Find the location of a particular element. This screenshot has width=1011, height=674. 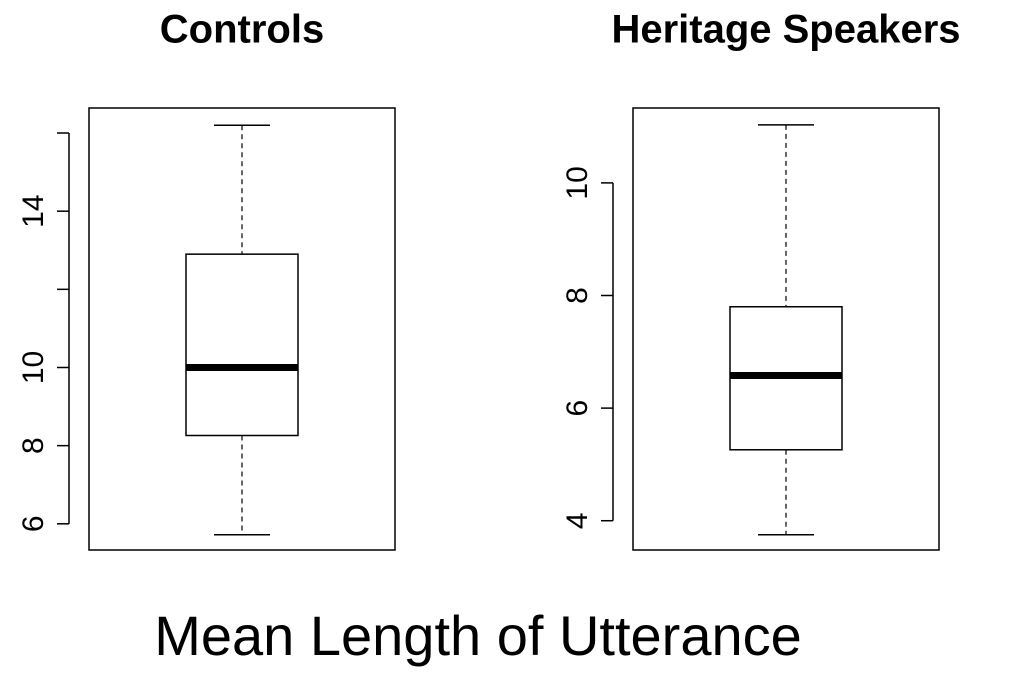

y-tick-label: 4 is located at coordinates (577, 520).